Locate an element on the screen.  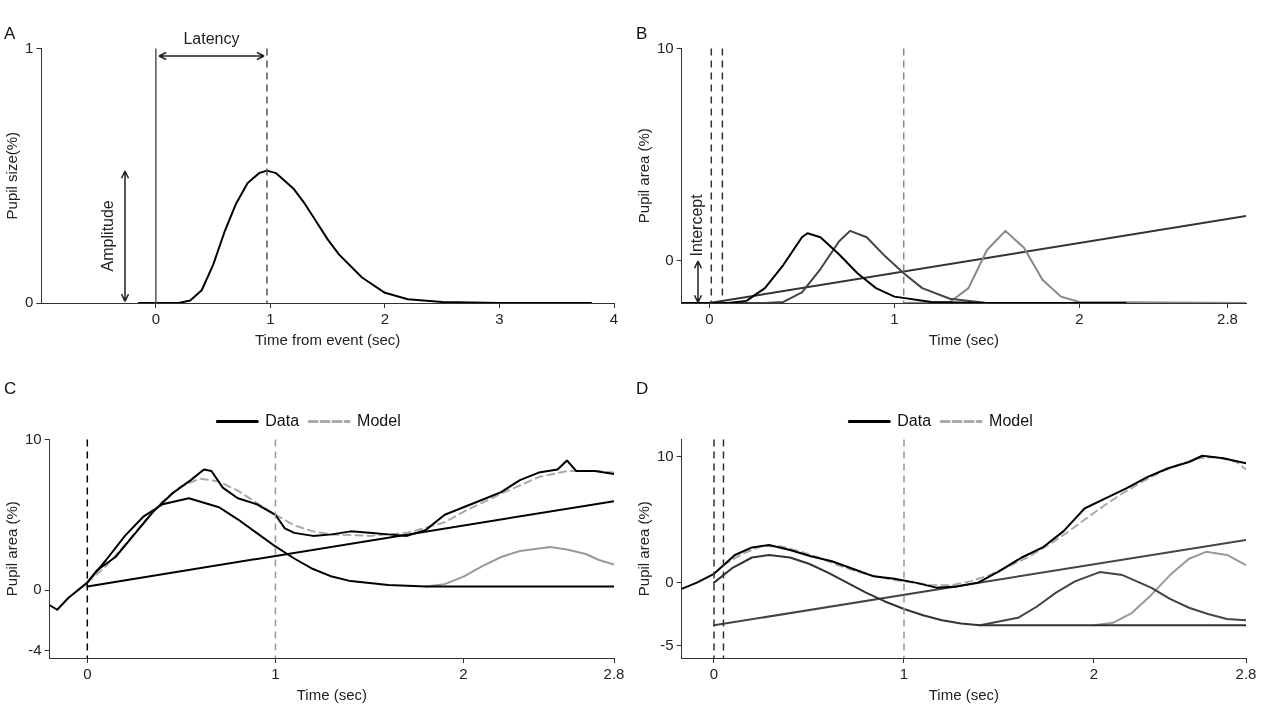
y-tick-label: -5 is located at coordinates (667, 644).